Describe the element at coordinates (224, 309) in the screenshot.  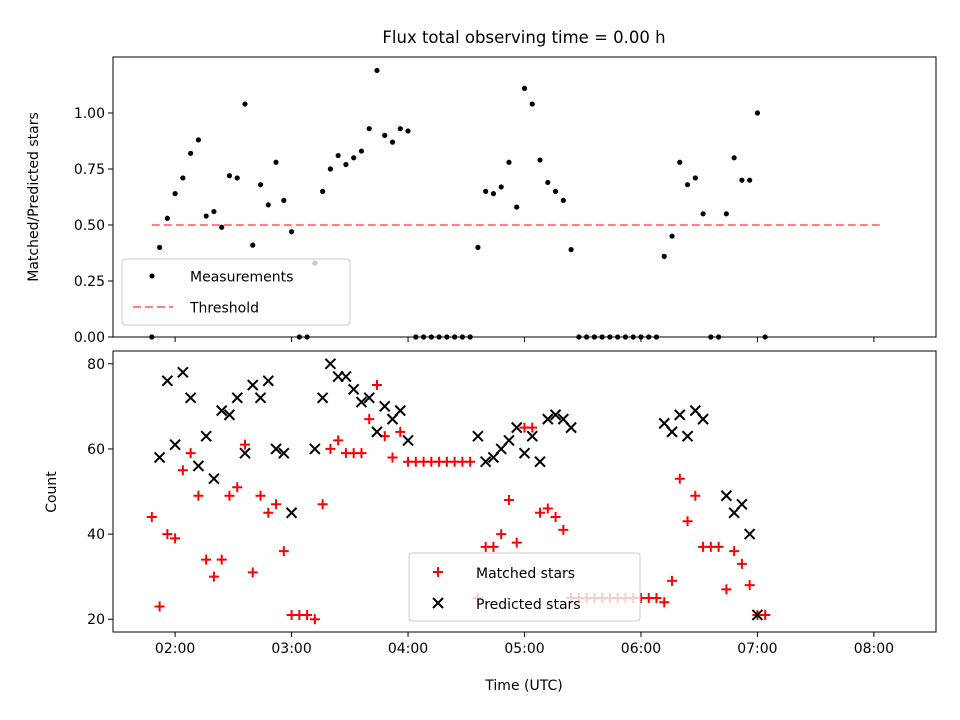
I see `legend-threshold-label: Threshold` at that location.